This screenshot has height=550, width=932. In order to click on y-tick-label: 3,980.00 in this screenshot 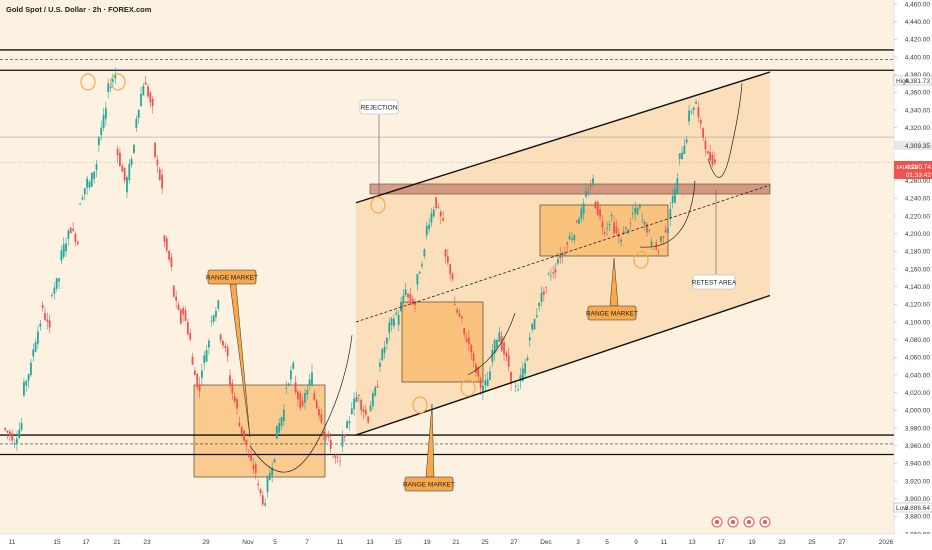, I will do `click(918, 428)`.